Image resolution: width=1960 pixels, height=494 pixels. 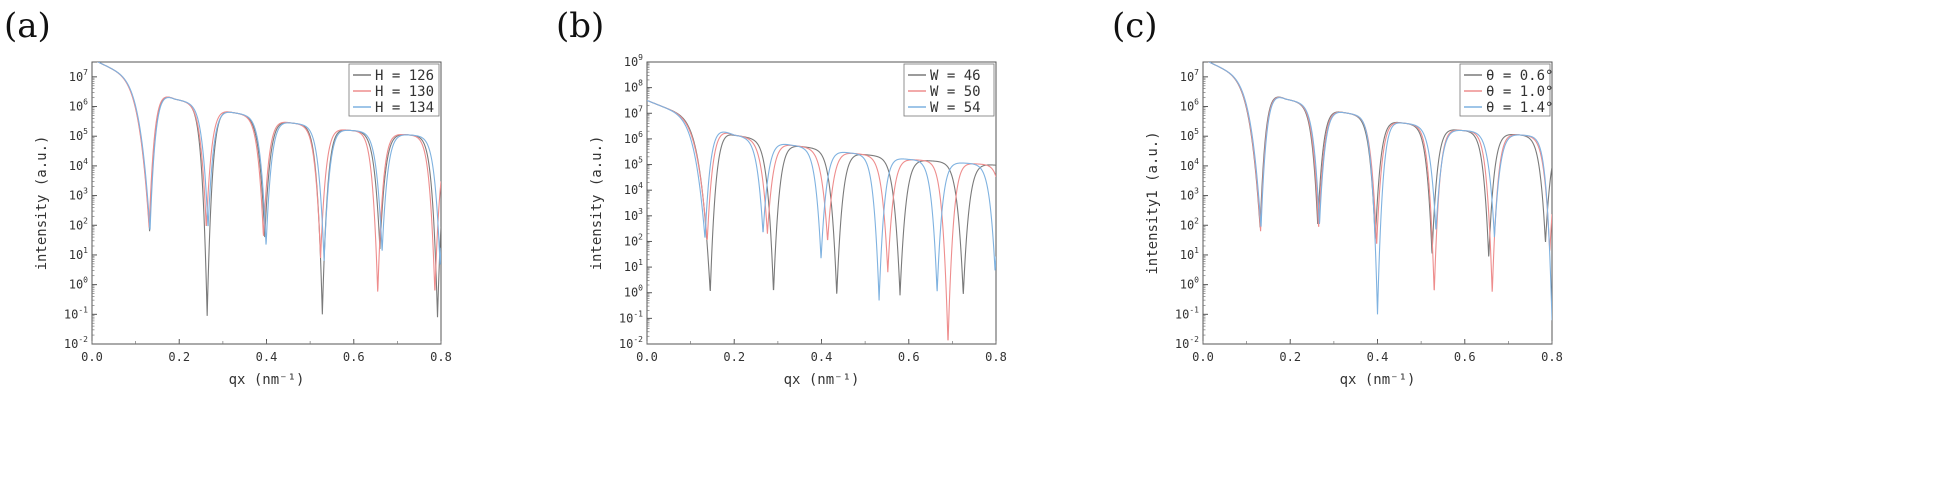 What do you see at coordinates (955, 108) in the screenshot?
I see `legend-label: W = 54` at bounding box center [955, 108].